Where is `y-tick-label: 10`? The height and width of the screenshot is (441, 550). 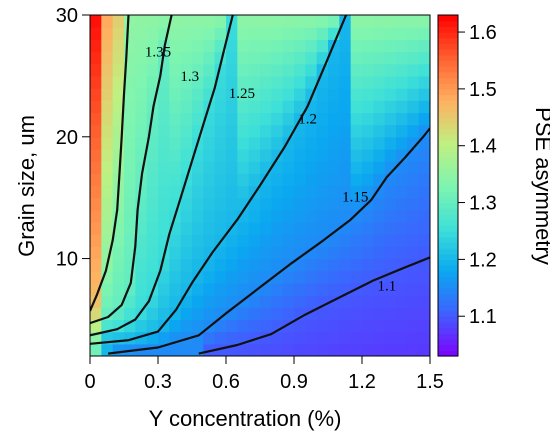 y-tick-label: 10 is located at coordinates (67, 260).